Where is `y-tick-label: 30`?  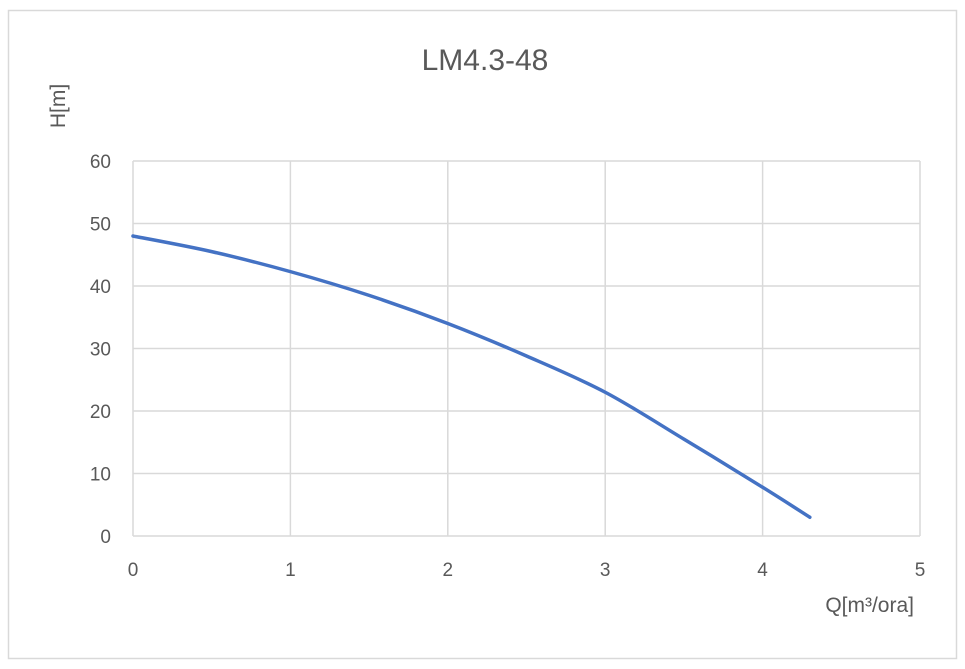 y-tick-label: 30 is located at coordinates (100, 350).